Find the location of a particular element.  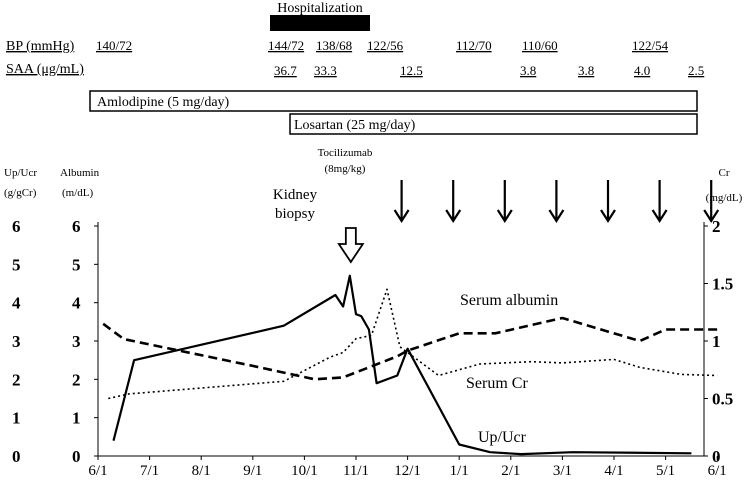

x-tick-label: 4/1 is located at coordinates (613, 471).